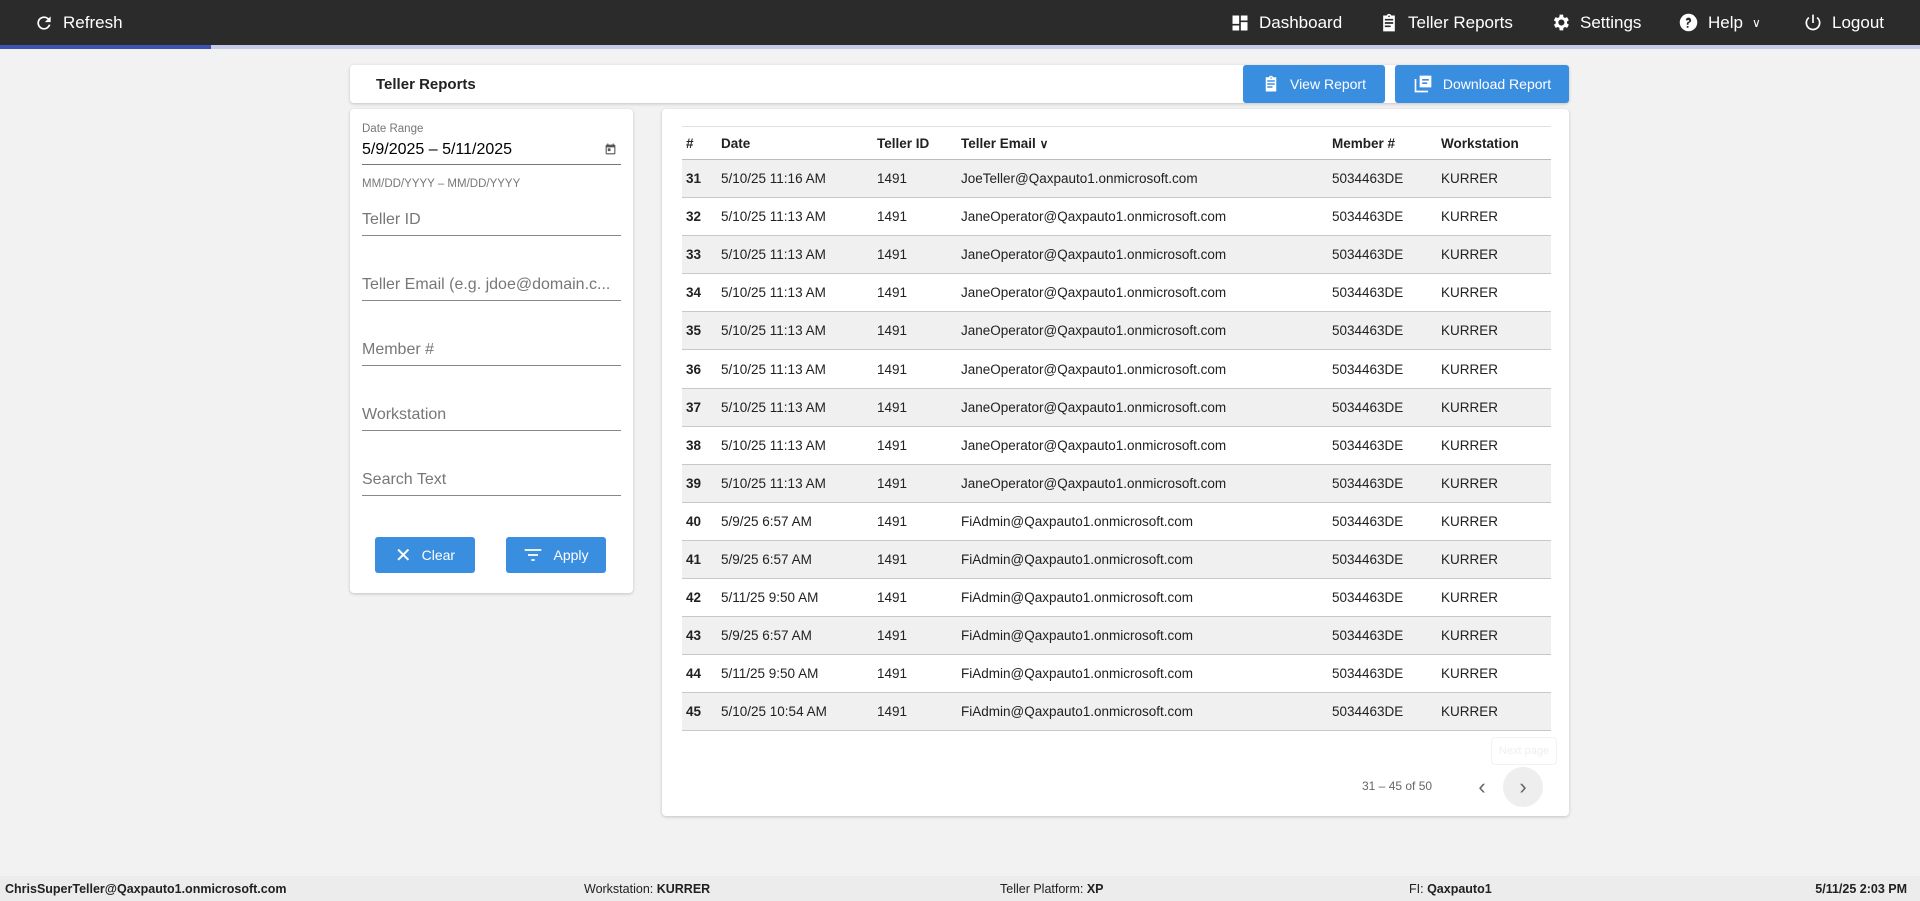  I want to click on nav-teller-reports: Teller Reports, so click(1446, 22).